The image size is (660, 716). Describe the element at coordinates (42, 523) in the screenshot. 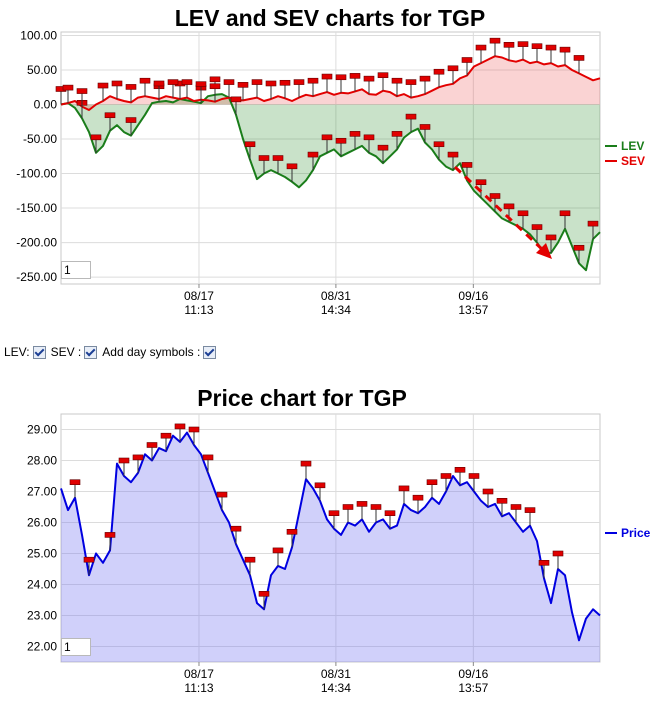

I see `c2-y-tick-label: 26.00` at that location.